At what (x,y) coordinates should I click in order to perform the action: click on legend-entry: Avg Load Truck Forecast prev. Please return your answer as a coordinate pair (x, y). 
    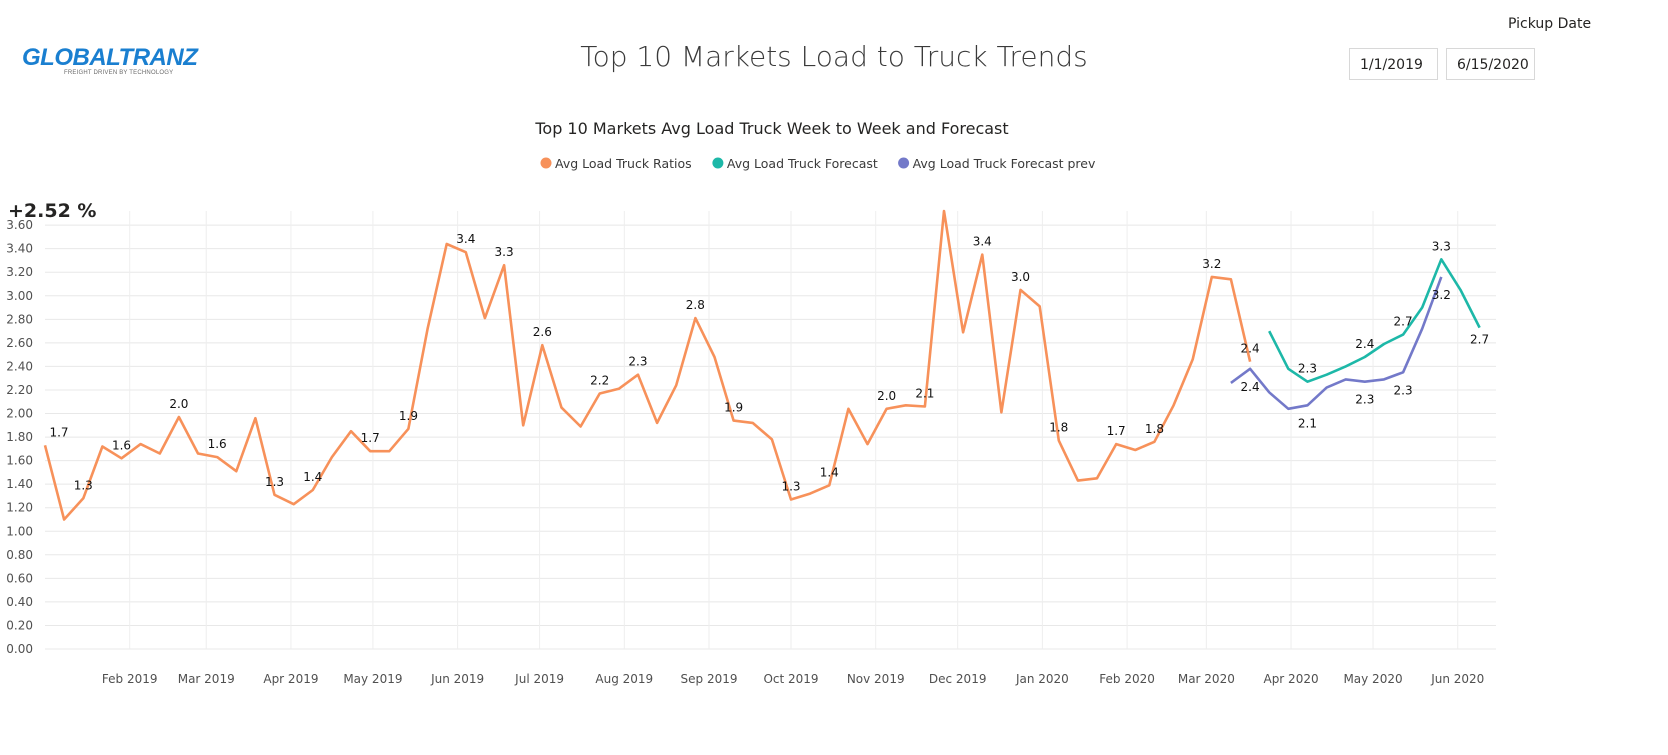
    Looking at the image, I should click on (1004, 163).